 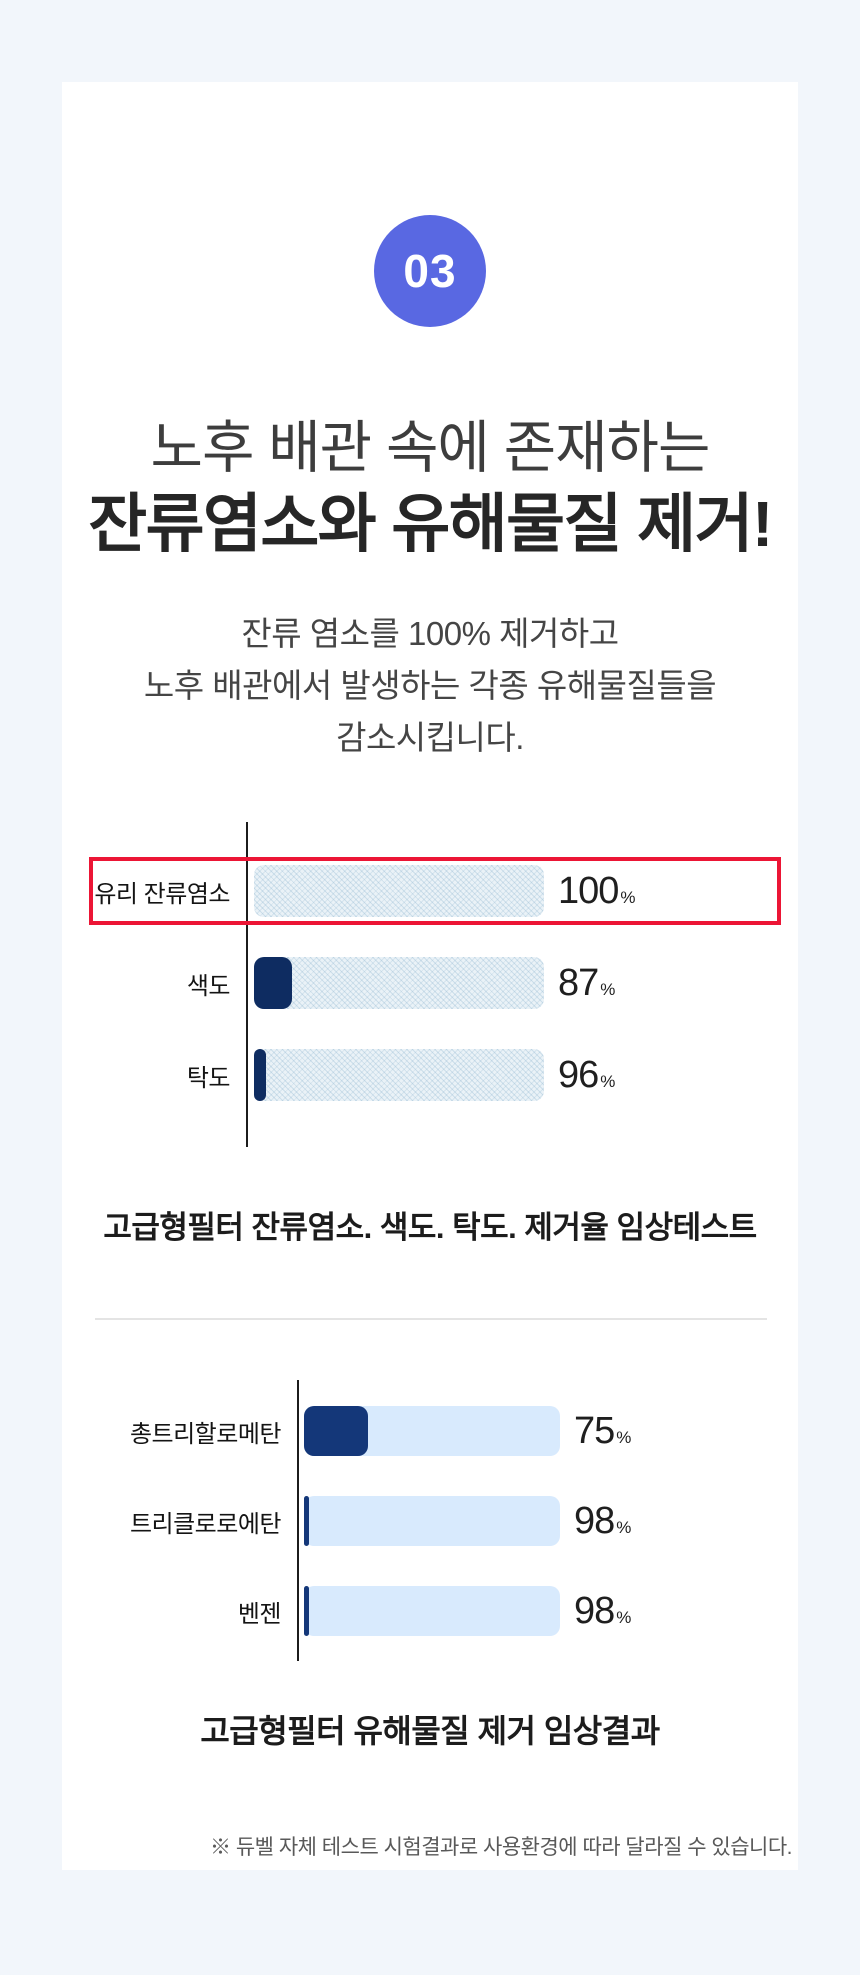 I want to click on description-line-2: 노후 배관에서 발생하는 각종 유해물질들을, so click(x=430, y=685).